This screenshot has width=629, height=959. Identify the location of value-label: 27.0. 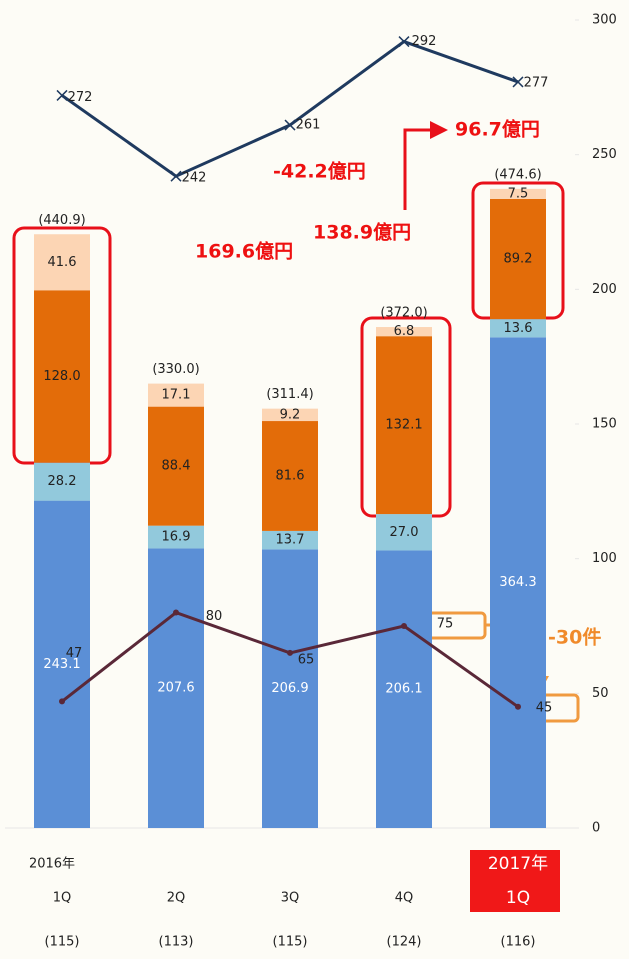
(404, 532).